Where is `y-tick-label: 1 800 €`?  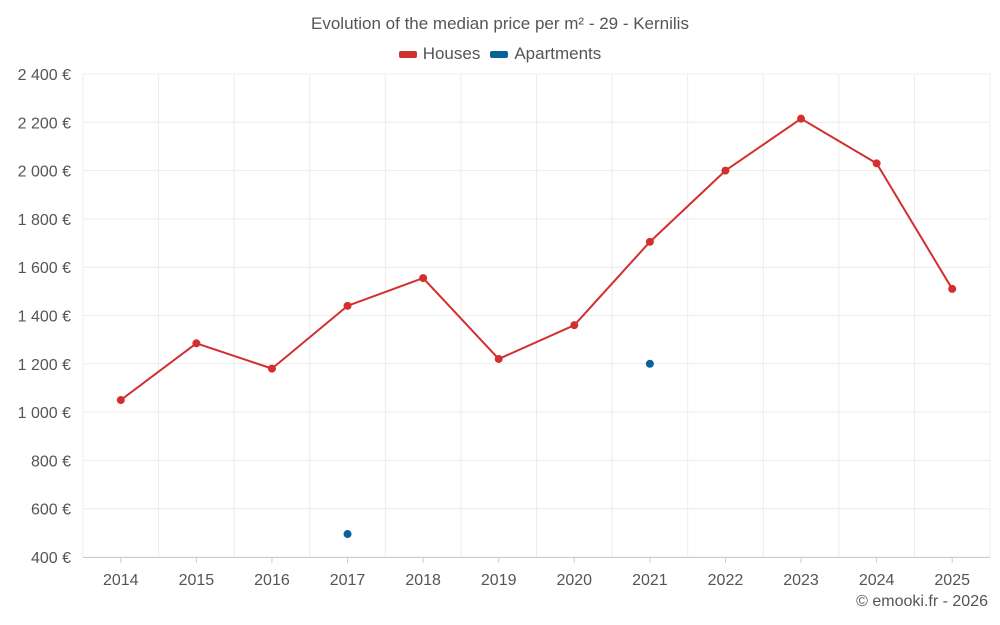
y-tick-label: 1 800 € is located at coordinates (44, 220).